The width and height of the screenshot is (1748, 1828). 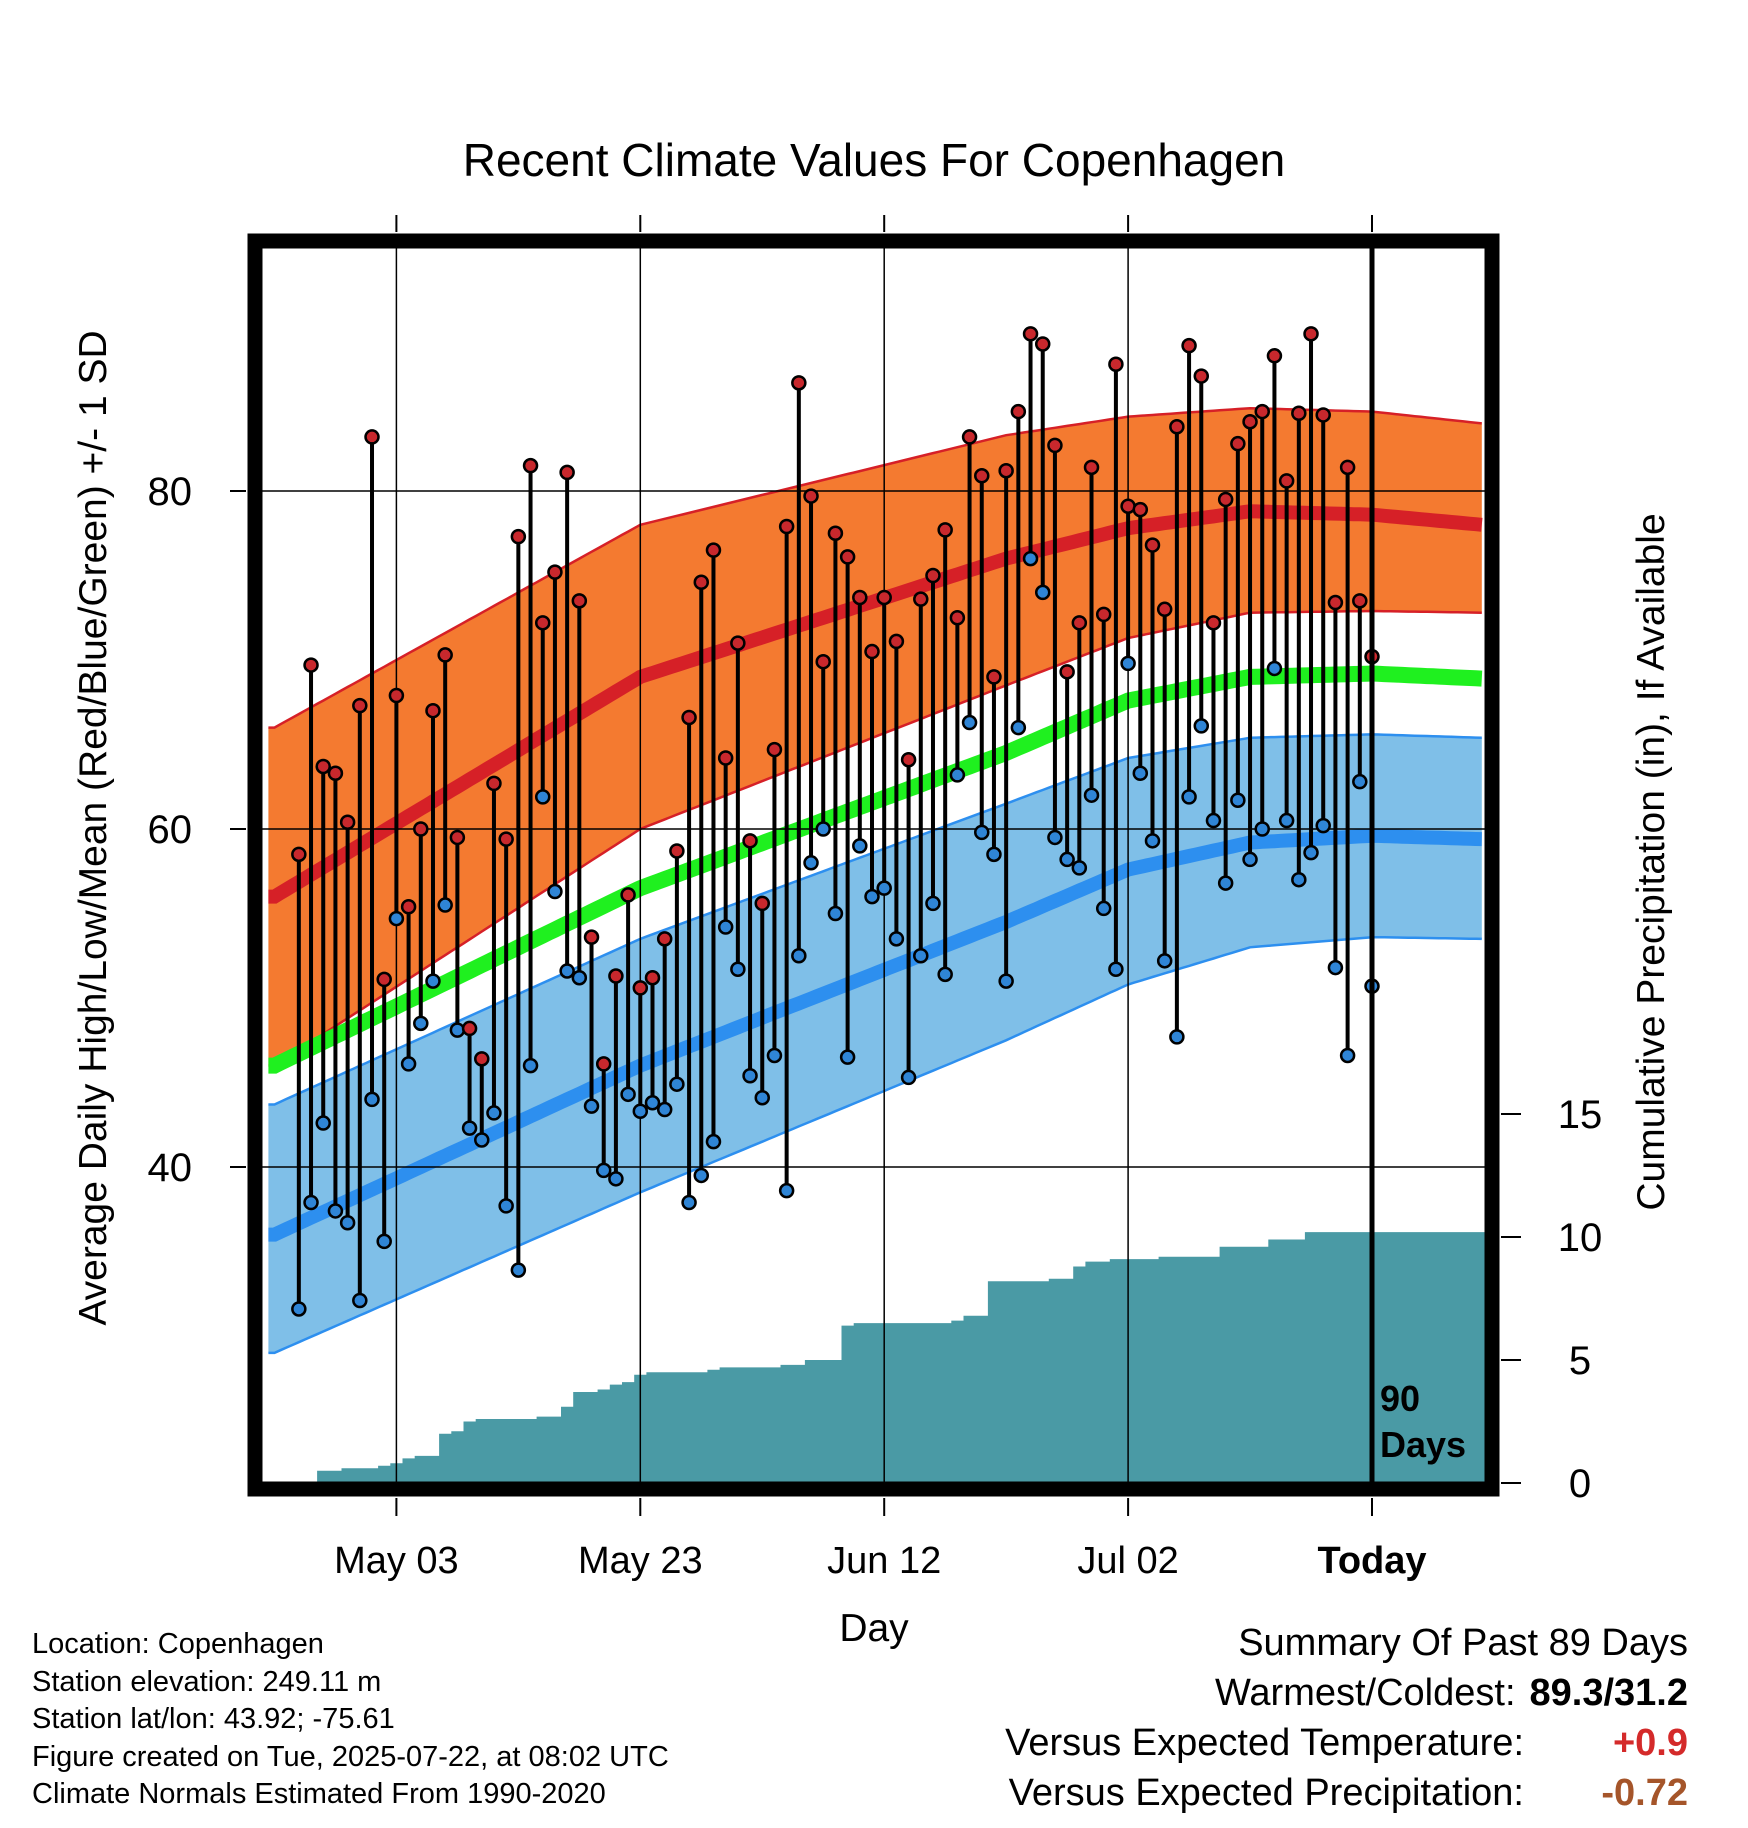 I want to click on temp-label: Versus Expected Temperature:, so click(x=1264, y=1743).